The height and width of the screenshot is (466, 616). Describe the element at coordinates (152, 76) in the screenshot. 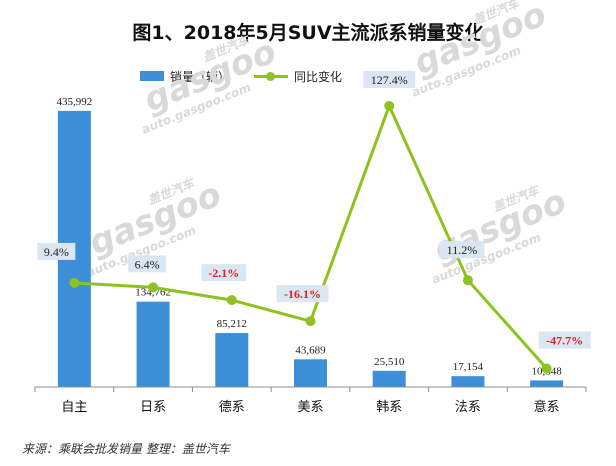

I see `legend-bar-swatch` at that location.